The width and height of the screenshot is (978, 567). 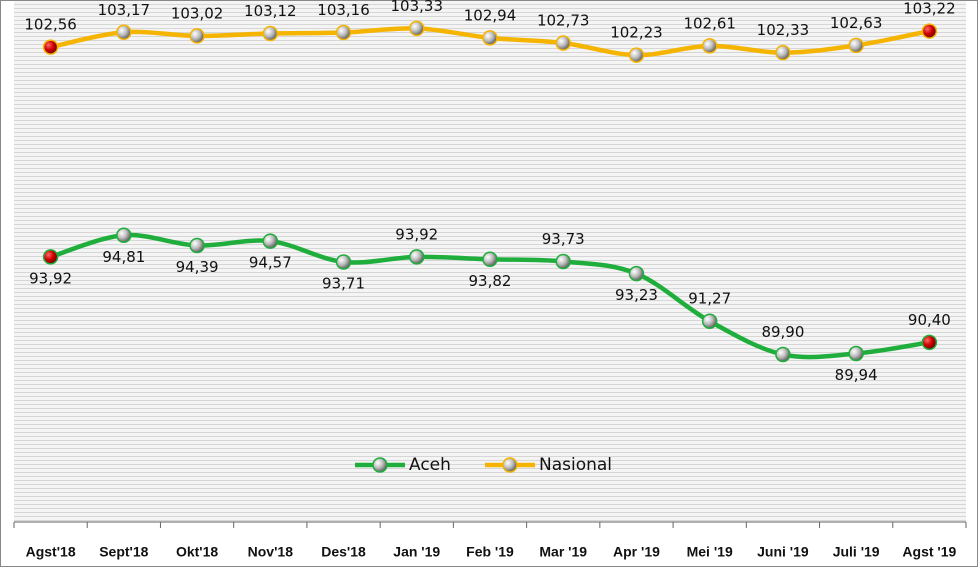 What do you see at coordinates (430, 465) in the screenshot?
I see `legend-label: Aceh` at bounding box center [430, 465].